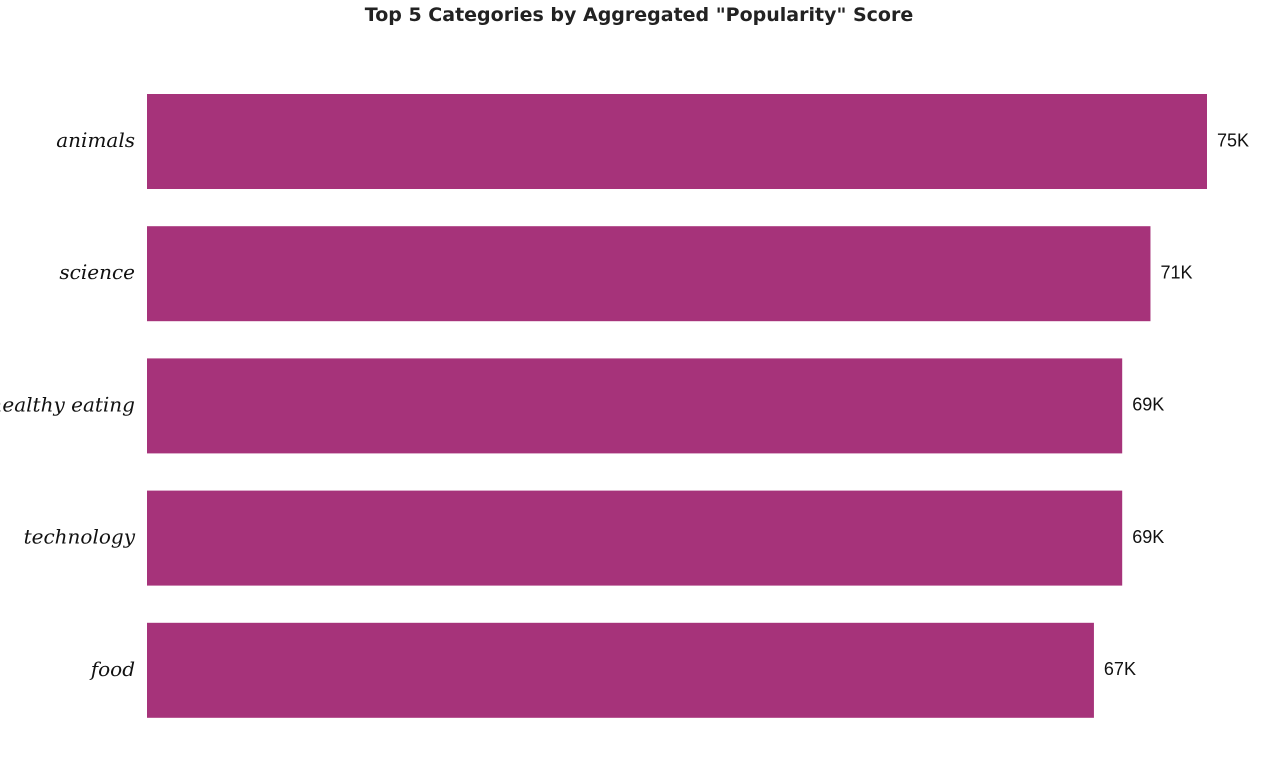 The width and height of the screenshot is (1279, 775). Describe the element at coordinates (1176, 404) in the screenshot. I see `value-labels-layer: 75K 71K 69K 69K 67K` at that location.